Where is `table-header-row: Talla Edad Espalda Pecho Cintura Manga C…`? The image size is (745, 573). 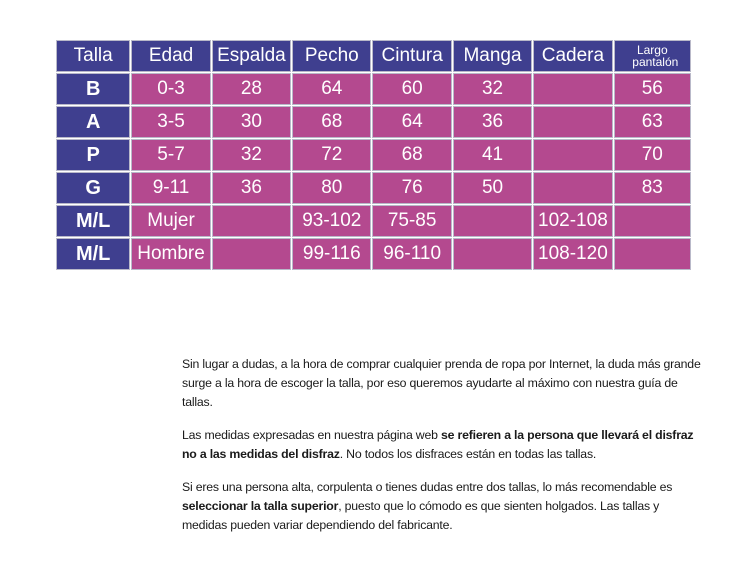 table-header-row: Talla Edad Espalda Pecho Cintura Manga C… is located at coordinates (373, 56).